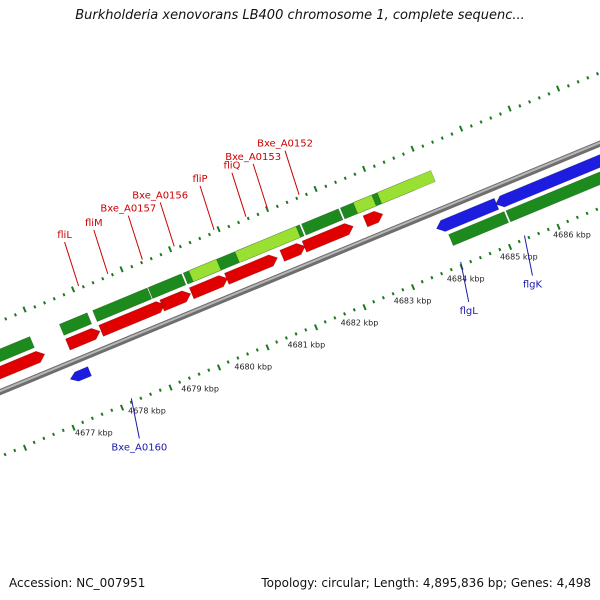 The height and width of the screenshot is (600, 600). Describe the element at coordinates (253, 157) in the screenshot. I see `forward-gene-label: Bxe_A0153` at that location.